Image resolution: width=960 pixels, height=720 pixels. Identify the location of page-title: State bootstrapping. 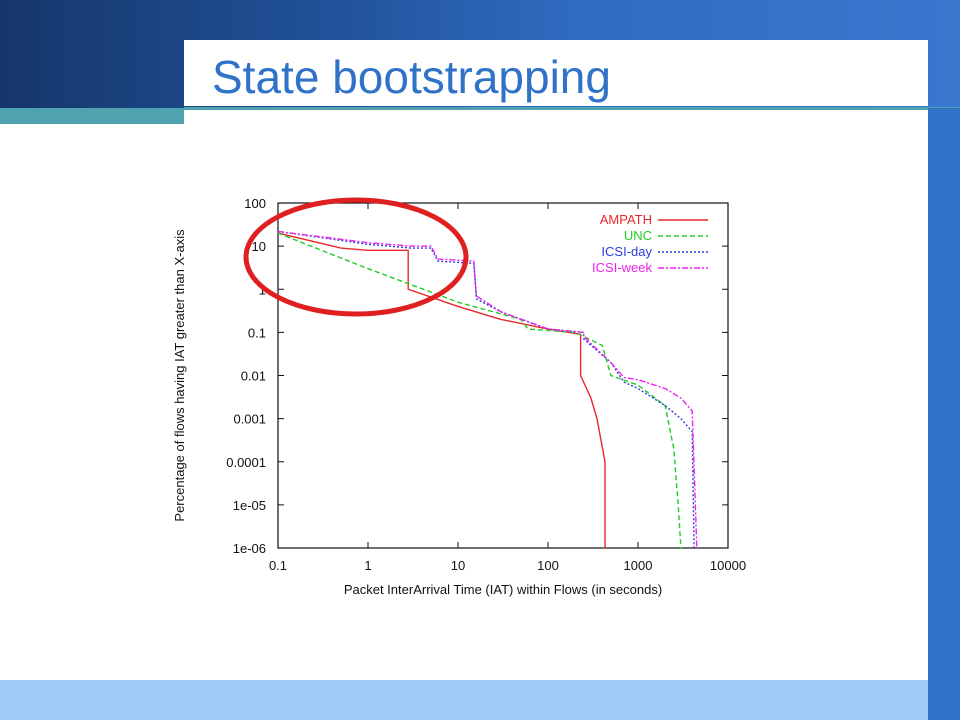
(411, 77).